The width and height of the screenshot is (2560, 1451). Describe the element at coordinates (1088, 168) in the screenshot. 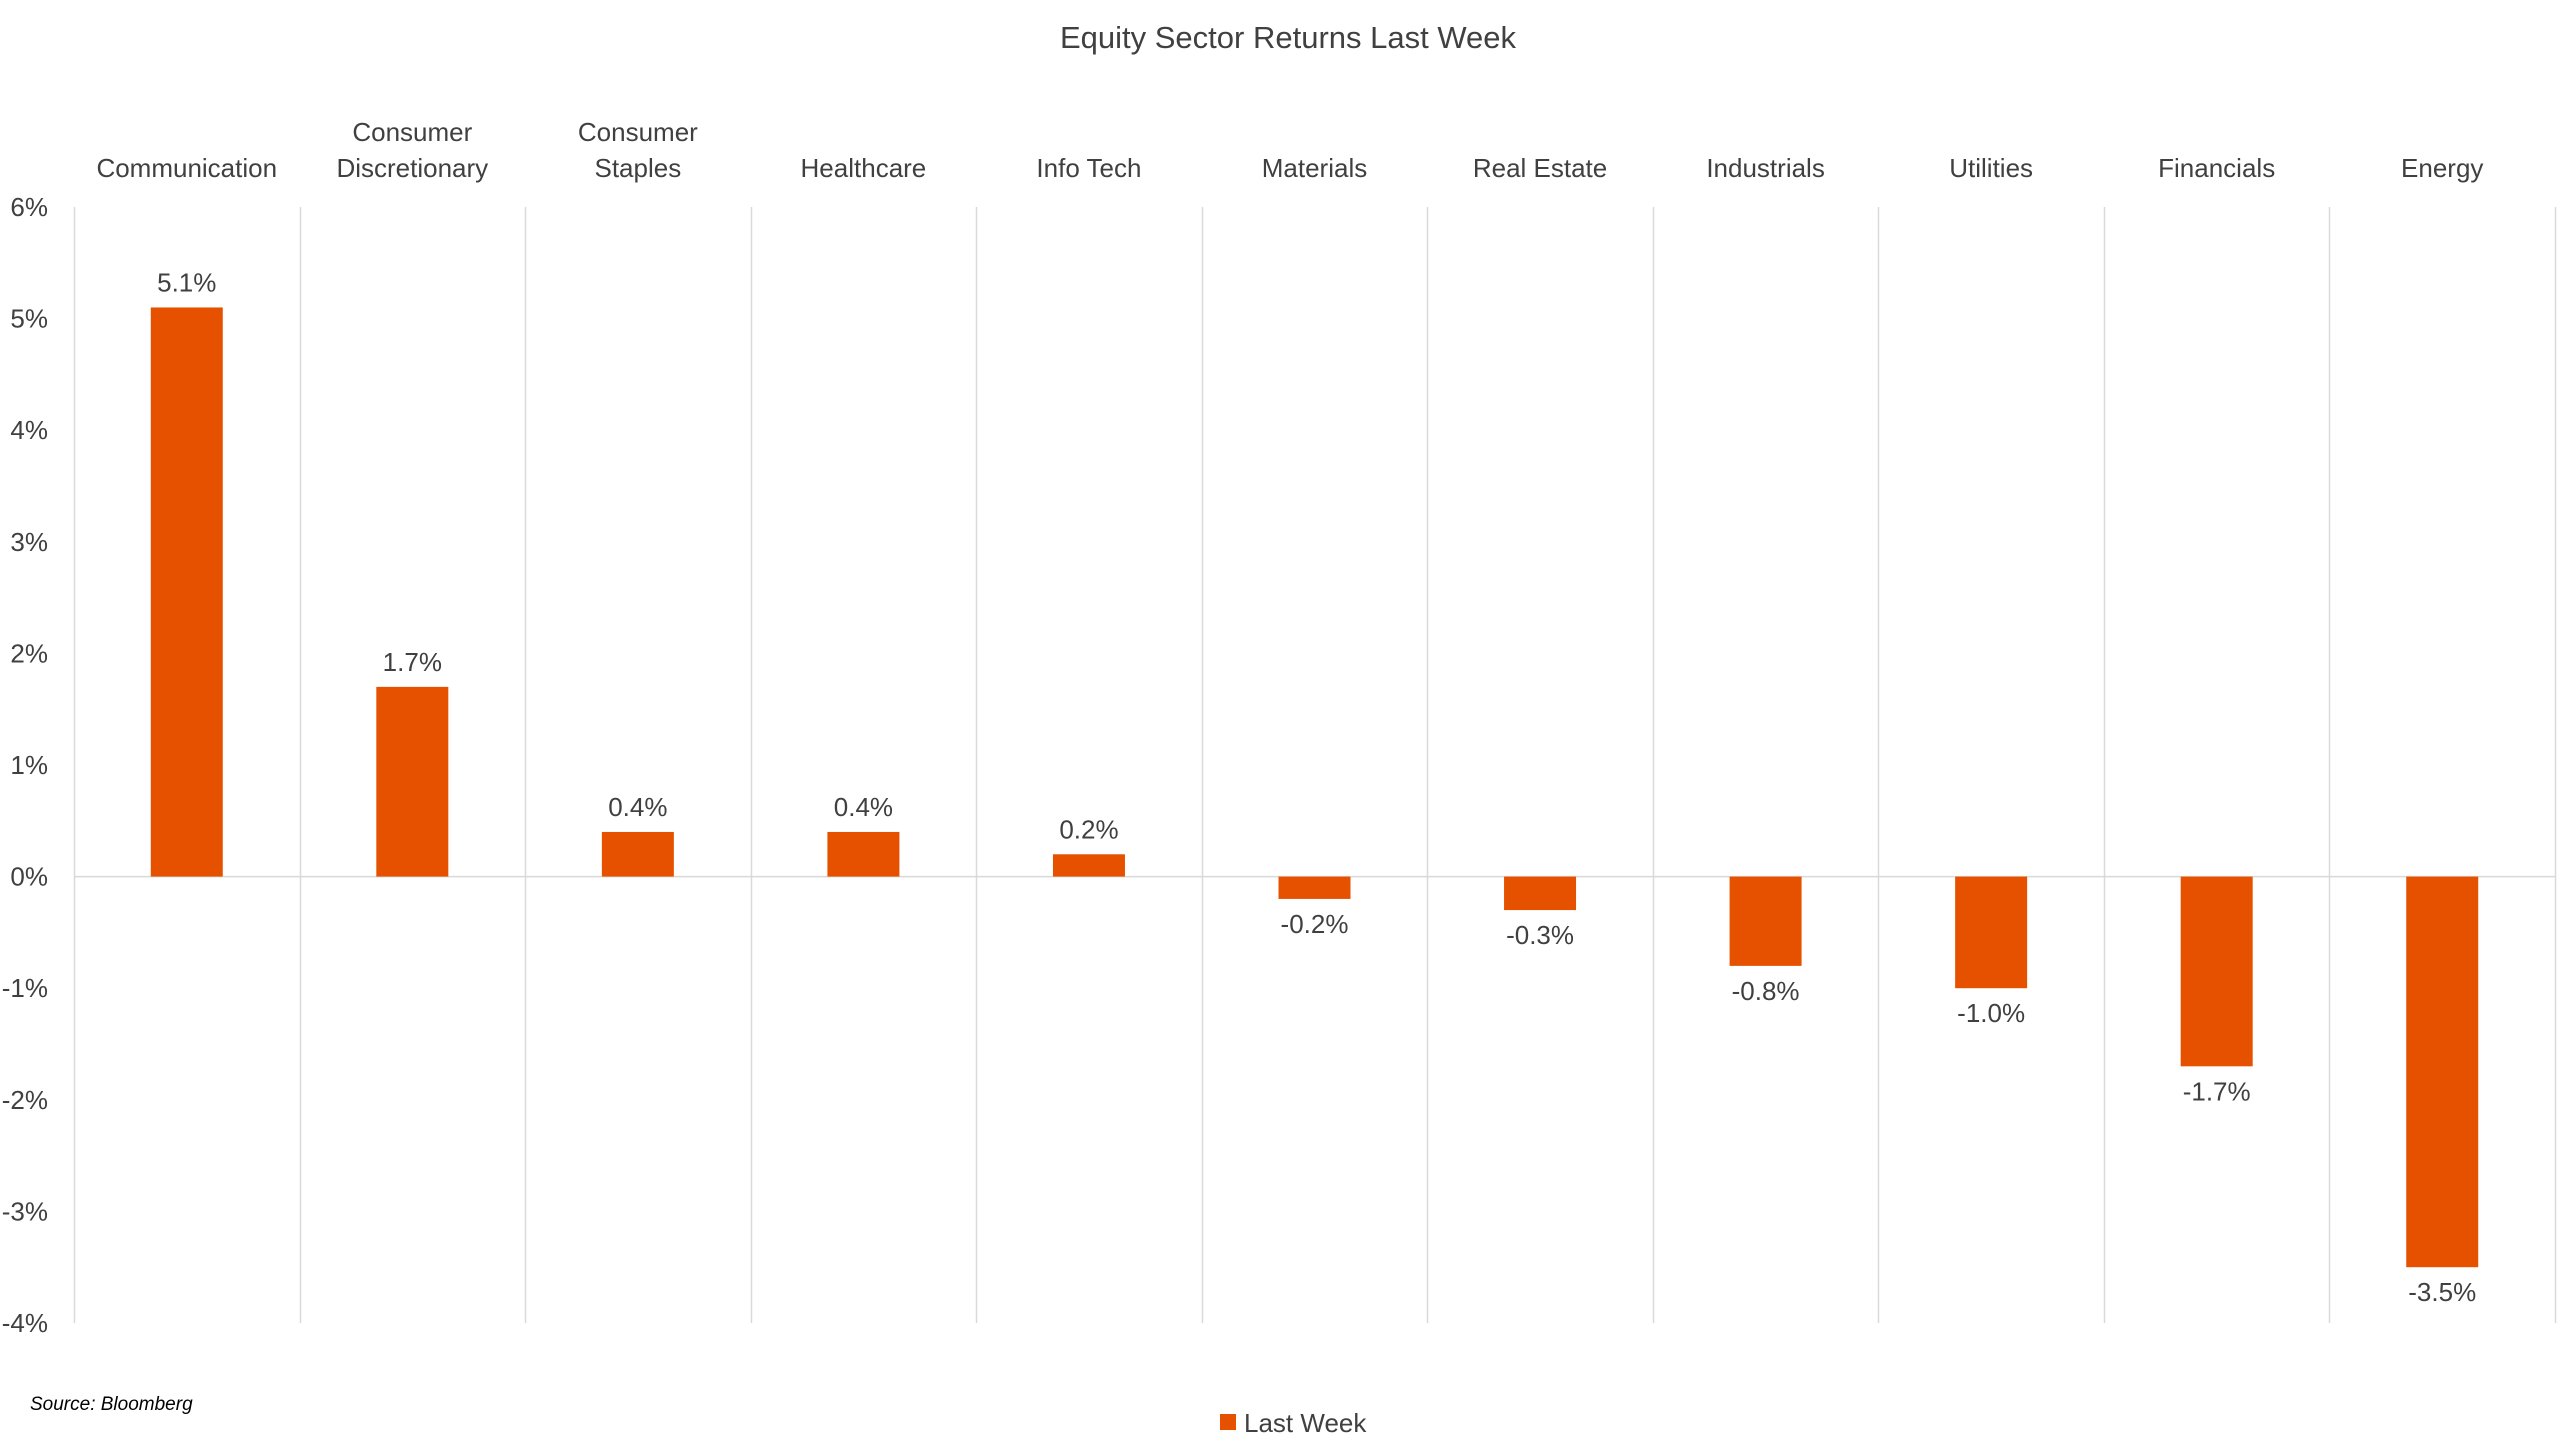

I see `category-label: Info Tech` at that location.